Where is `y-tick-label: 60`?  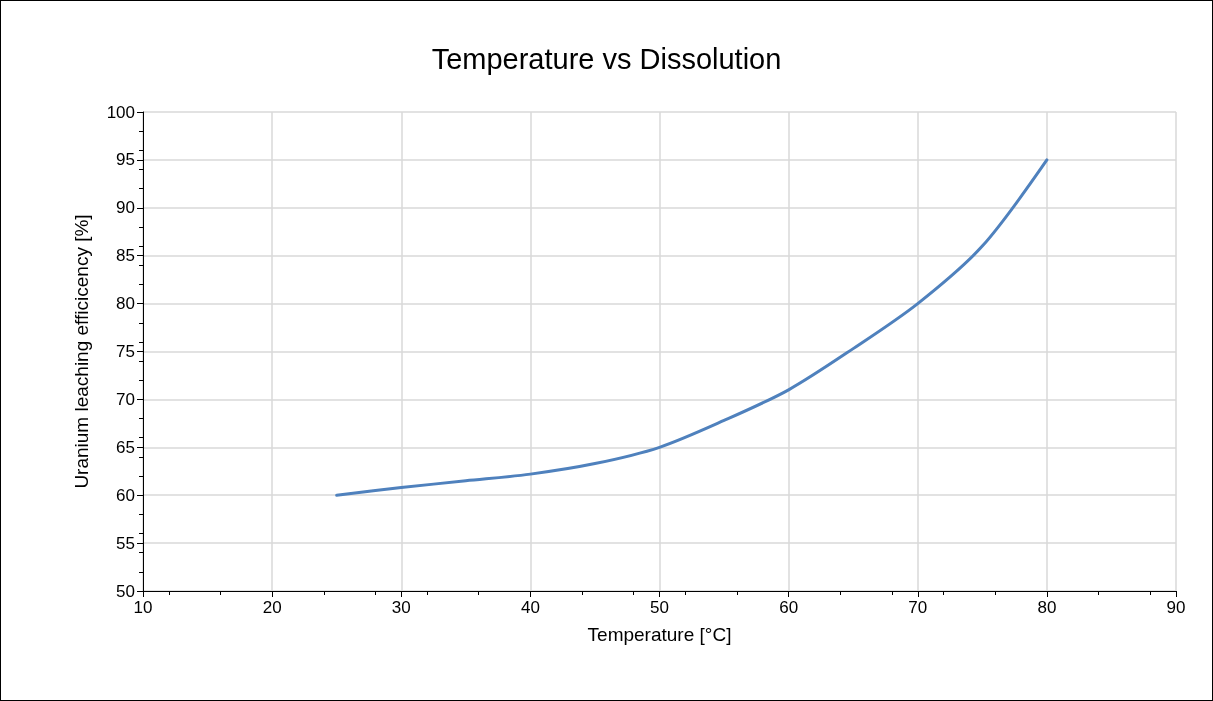 y-tick-label: 60 is located at coordinates (125, 495).